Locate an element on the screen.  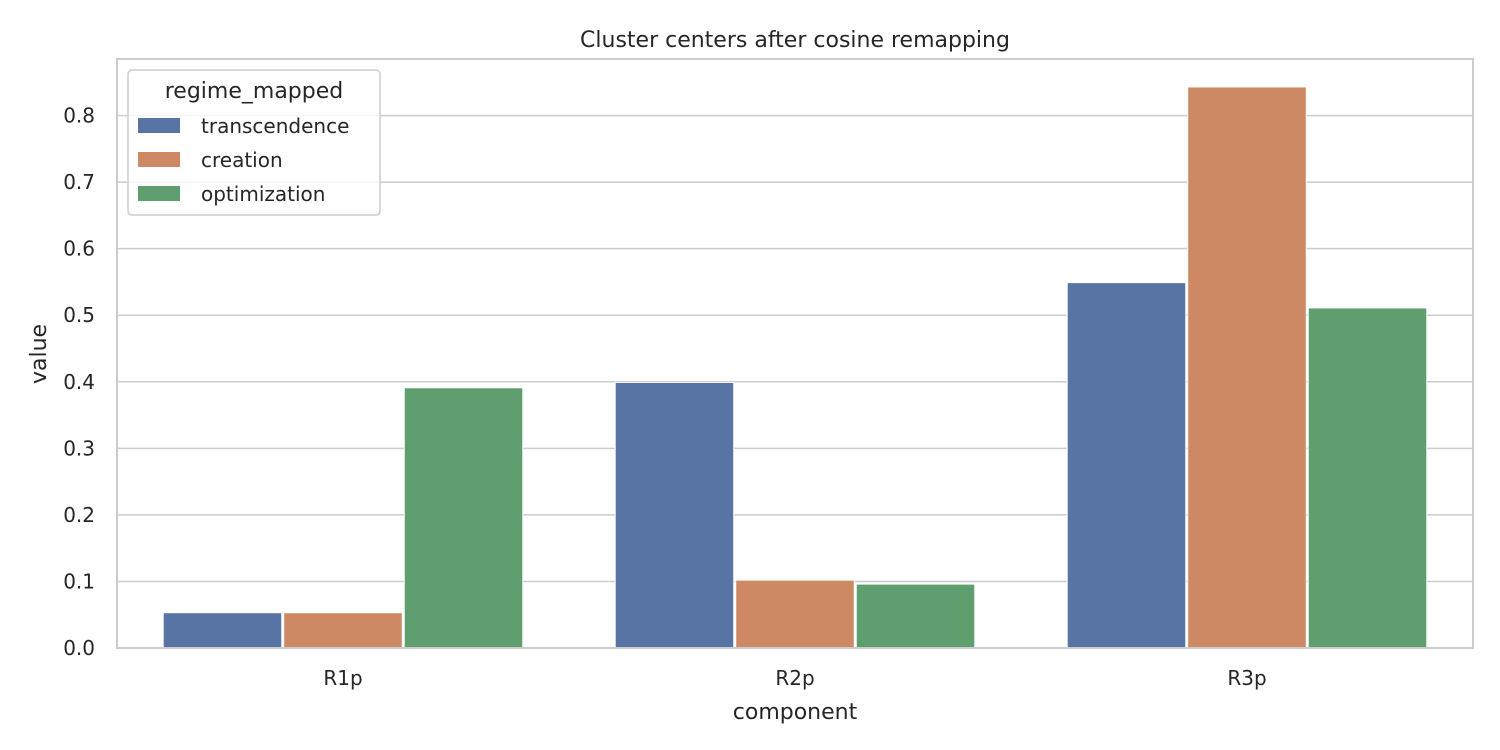
x-axis-ticks: R1p R2p R3p is located at coordinates (794, 678).